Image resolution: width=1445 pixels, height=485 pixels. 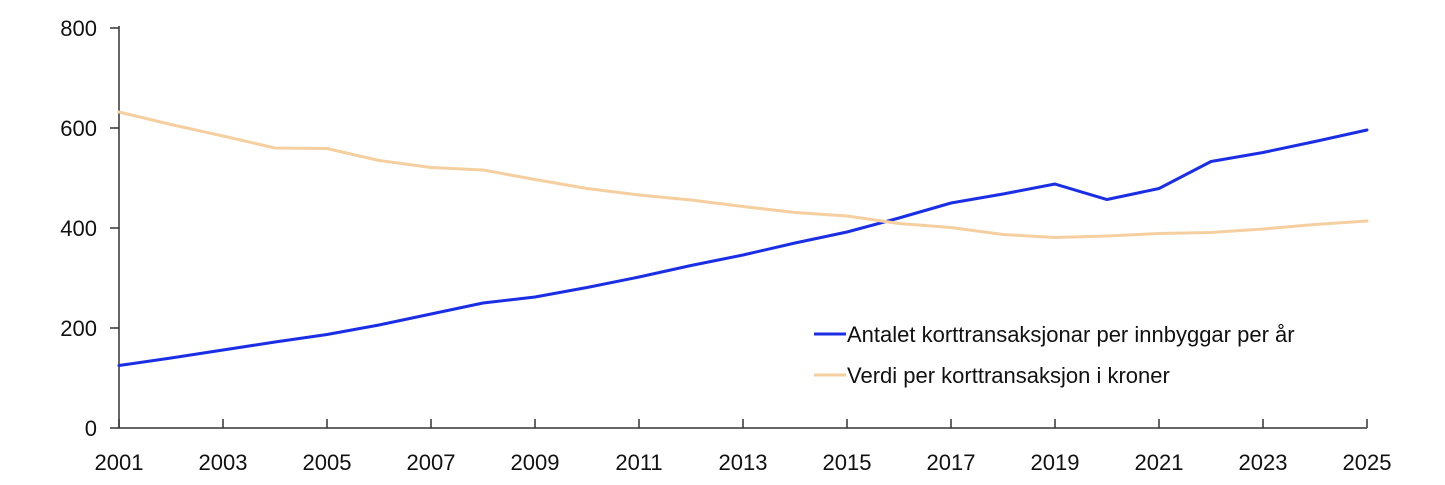 I want to click on x-tick-label: 2015, so click(x=847, y=462).